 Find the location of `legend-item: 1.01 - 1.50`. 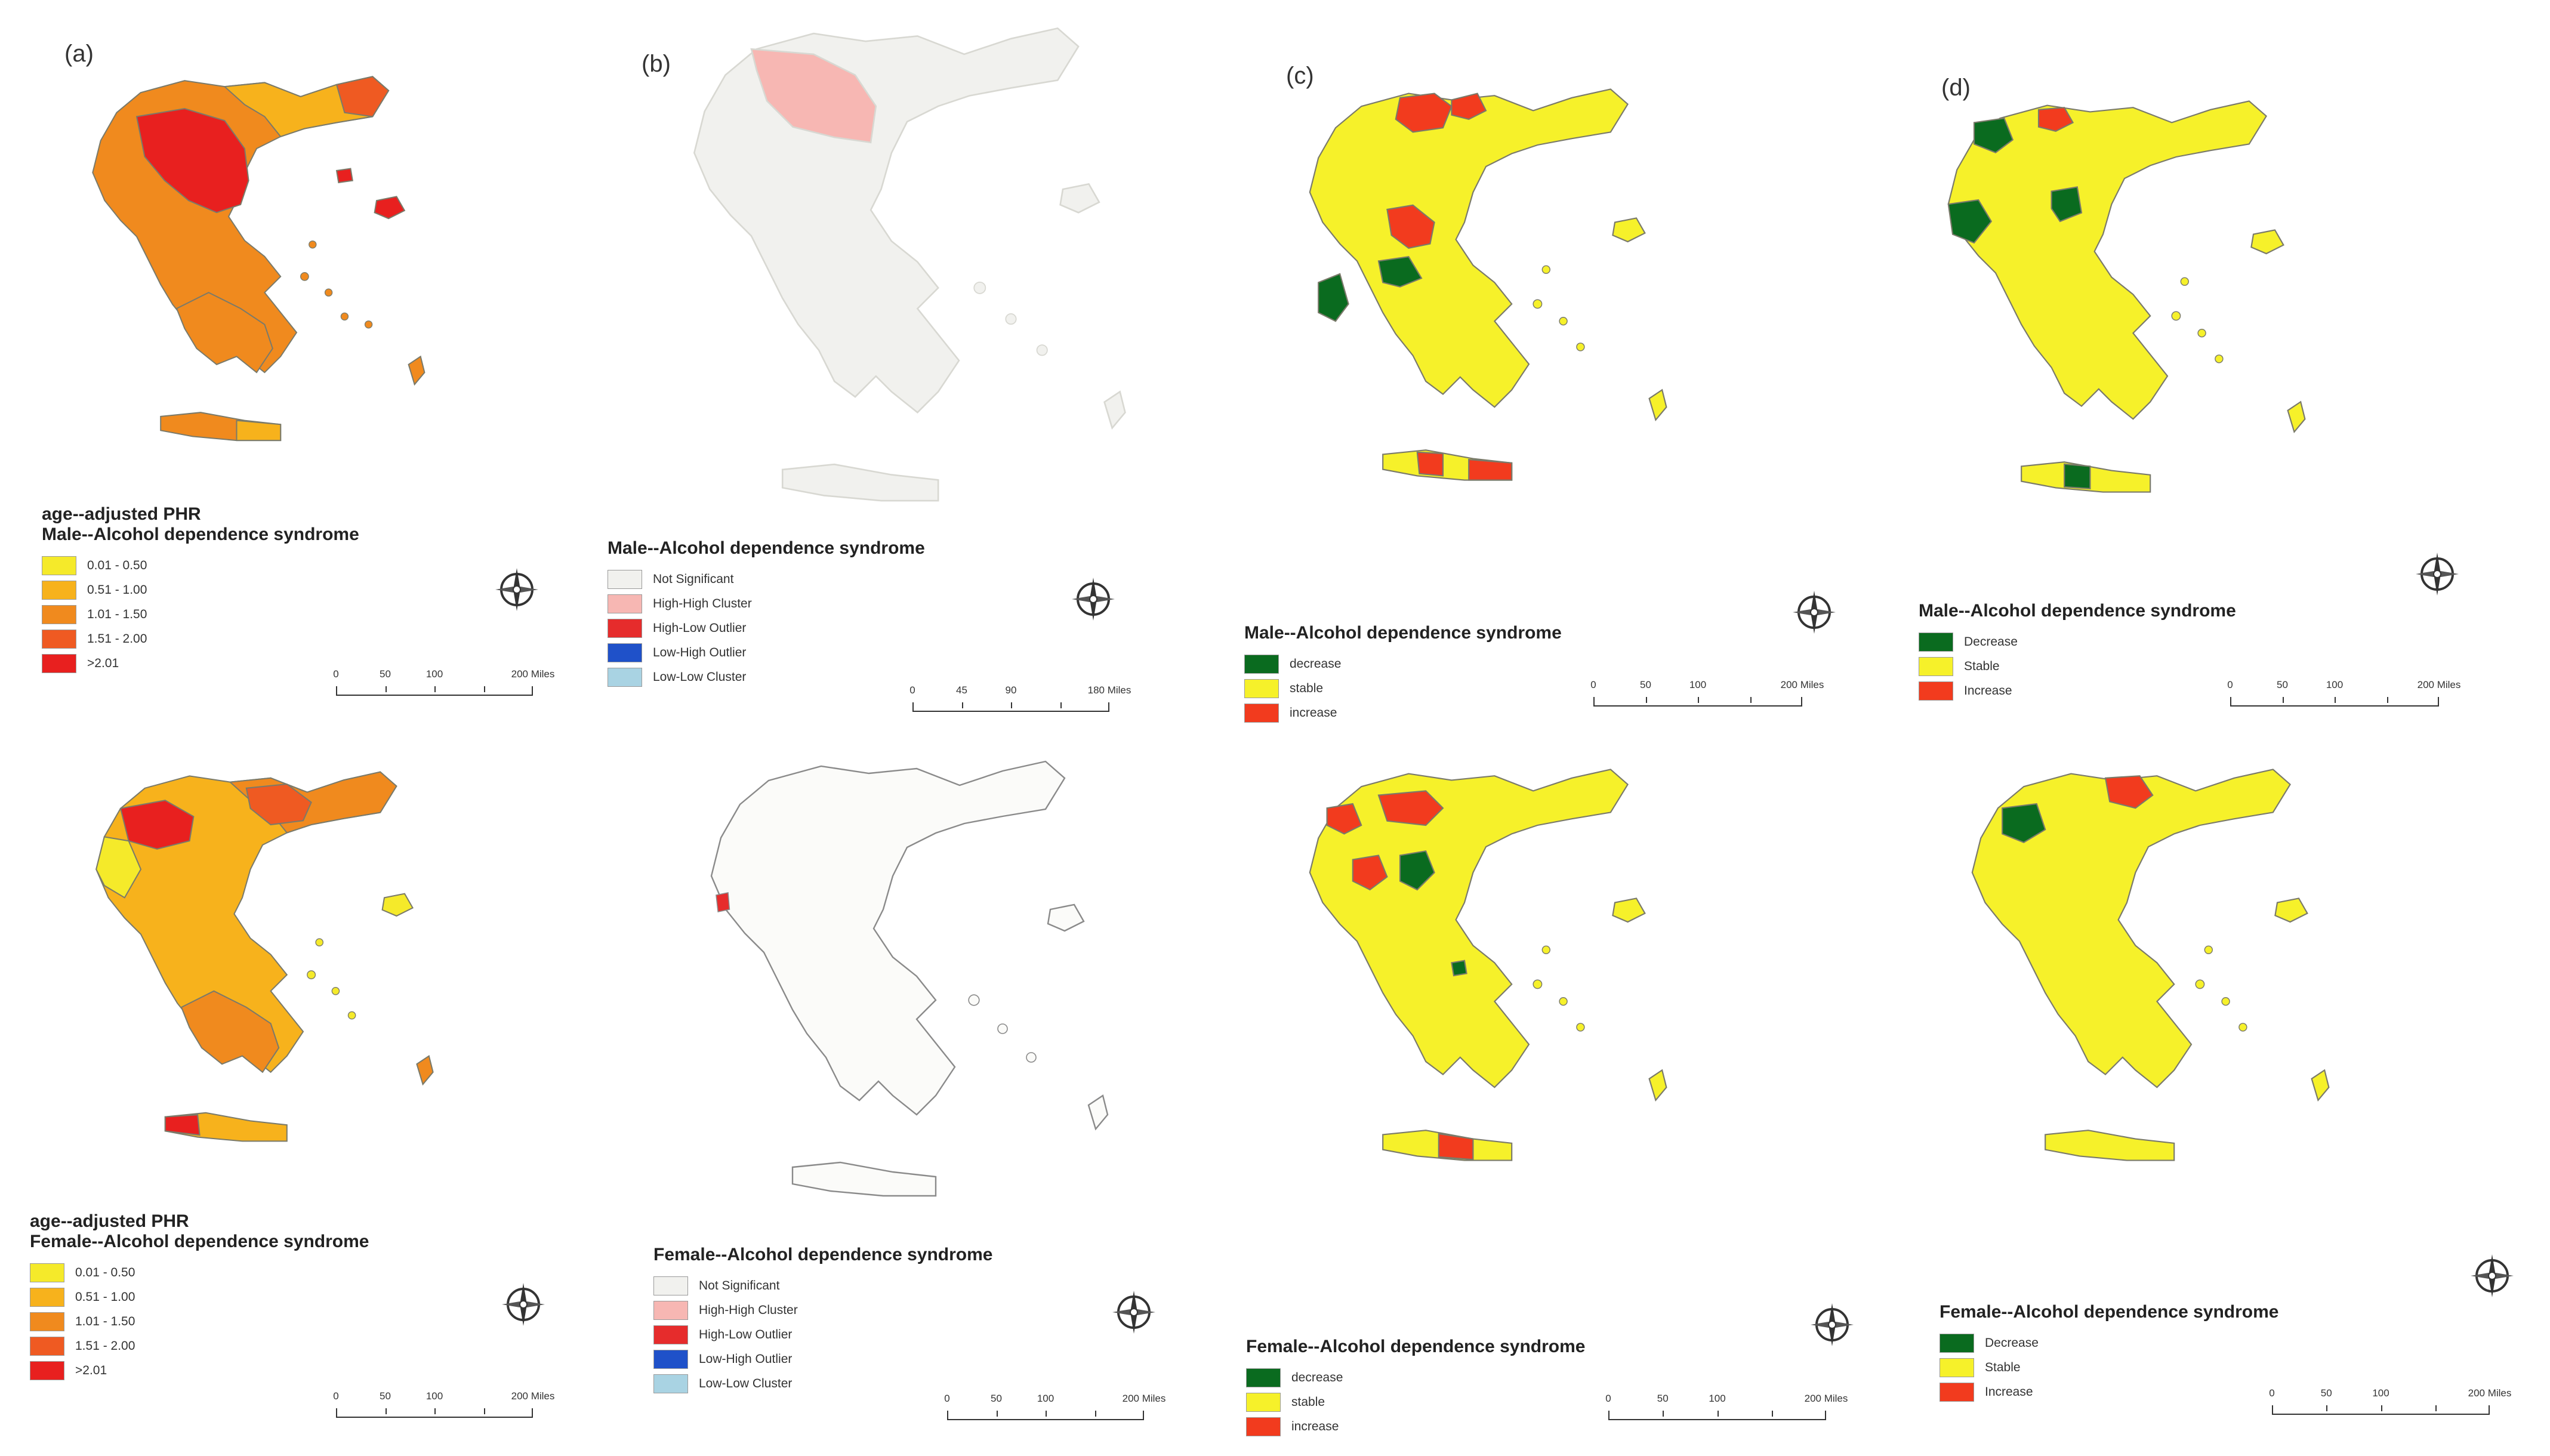

legend-item: 1.01 - 1.50 is located at coordinates (199, 1321).